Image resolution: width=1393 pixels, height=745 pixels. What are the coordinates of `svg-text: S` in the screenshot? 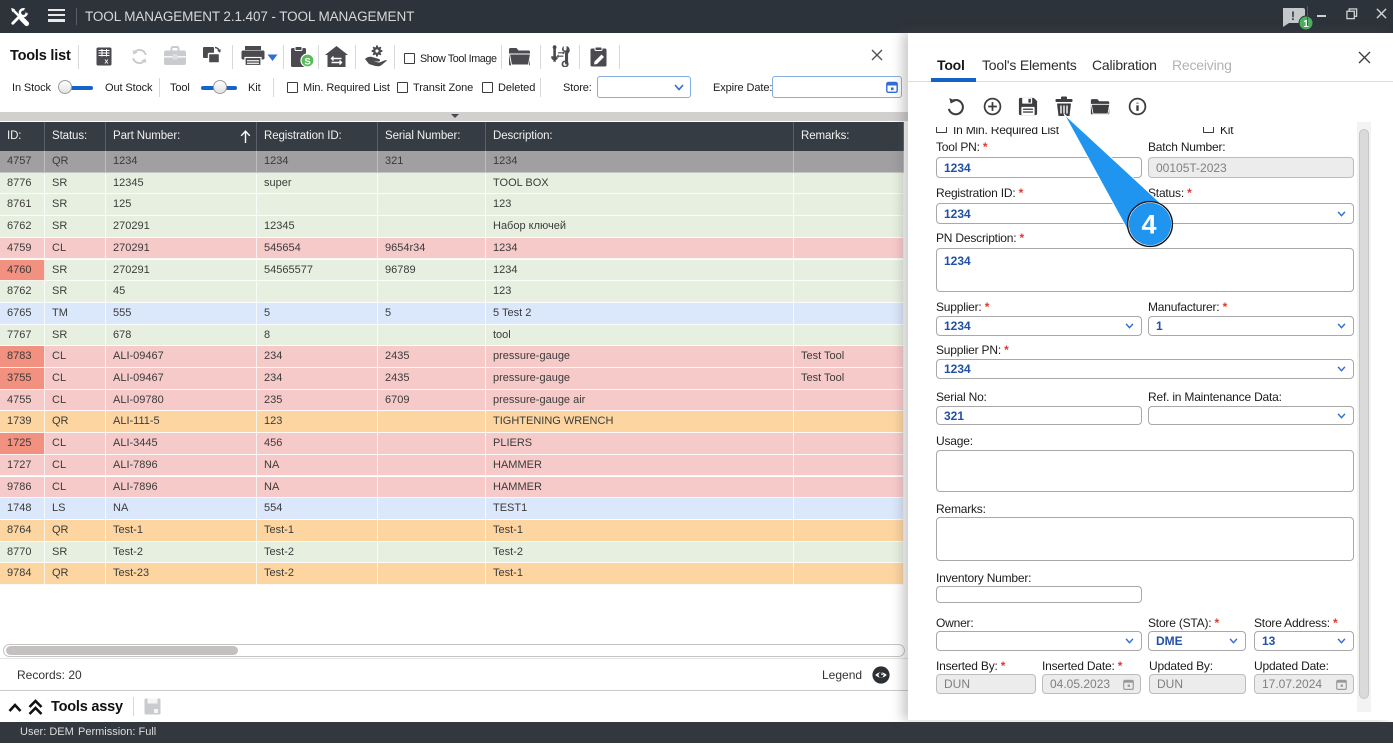 It's located at (307, 62).